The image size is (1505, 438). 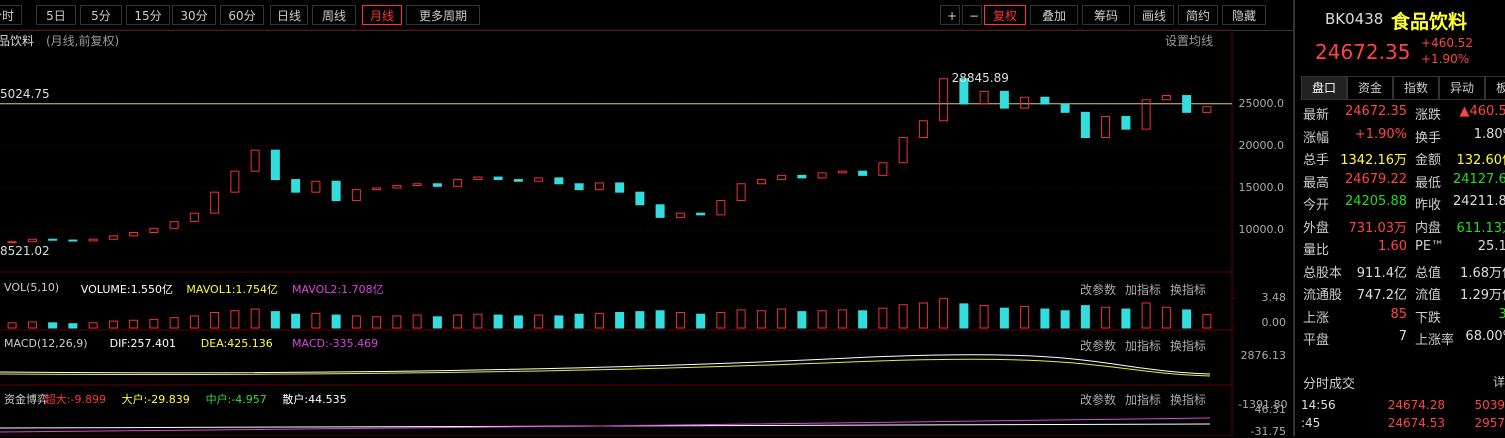 What do you see at coordinates (1189, 41) in the screenshot?
I see `ma-setting: 设置均线` at bounding box center [1189, 41].